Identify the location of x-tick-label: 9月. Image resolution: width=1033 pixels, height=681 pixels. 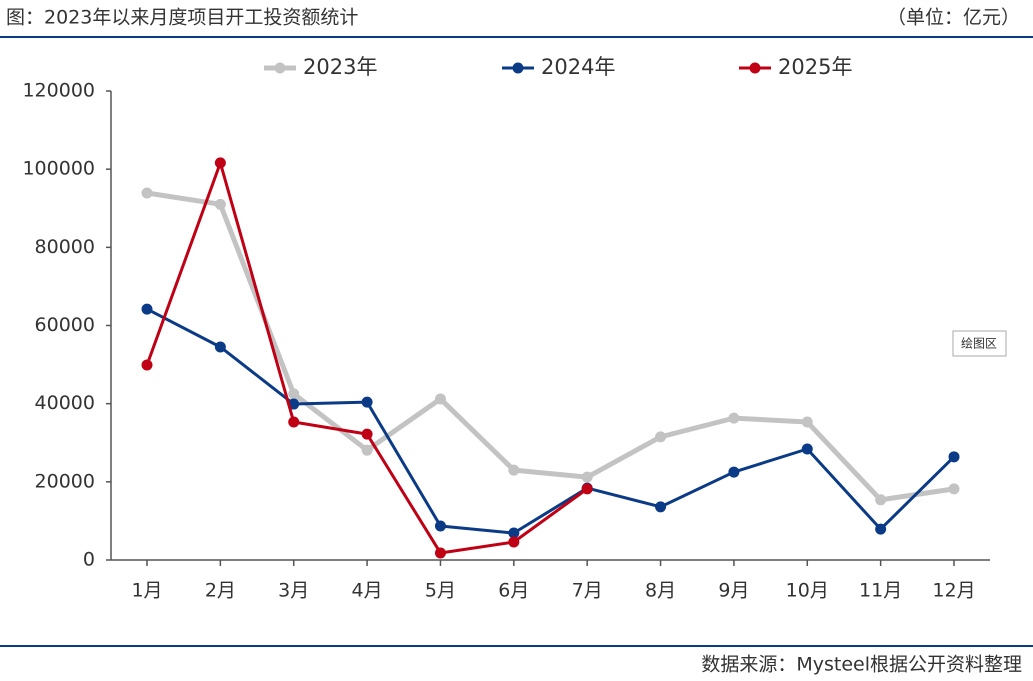
(733, 591).